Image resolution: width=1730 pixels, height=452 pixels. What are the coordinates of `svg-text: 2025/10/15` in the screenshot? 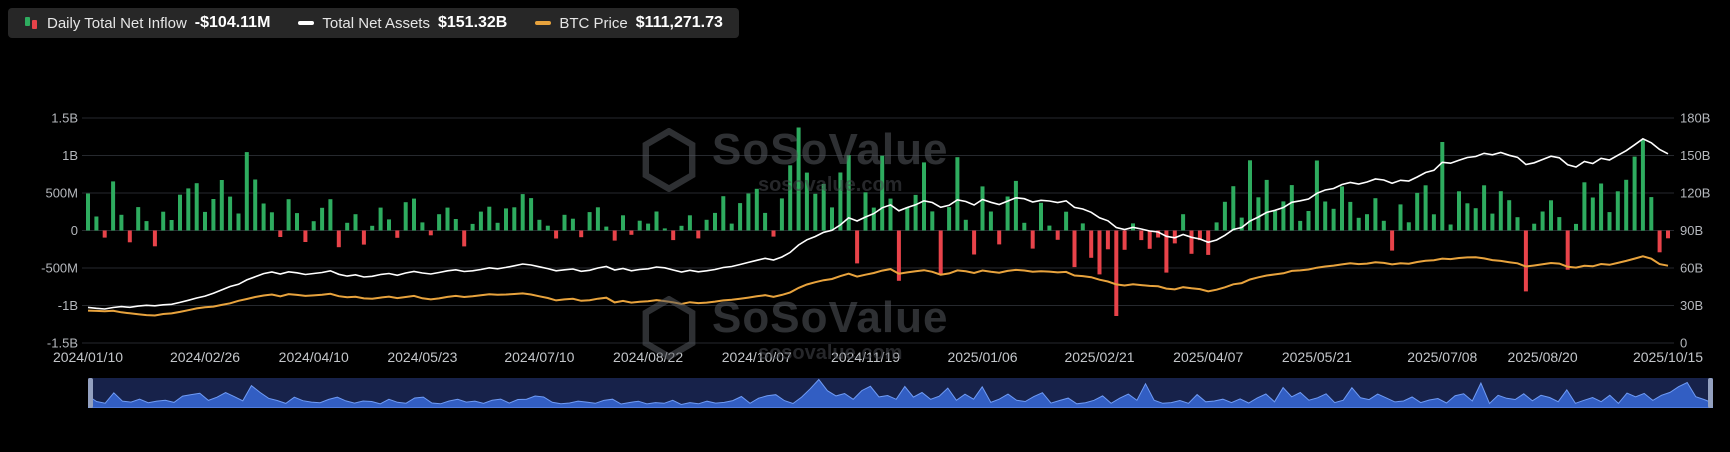 It's located at (1668, 357).